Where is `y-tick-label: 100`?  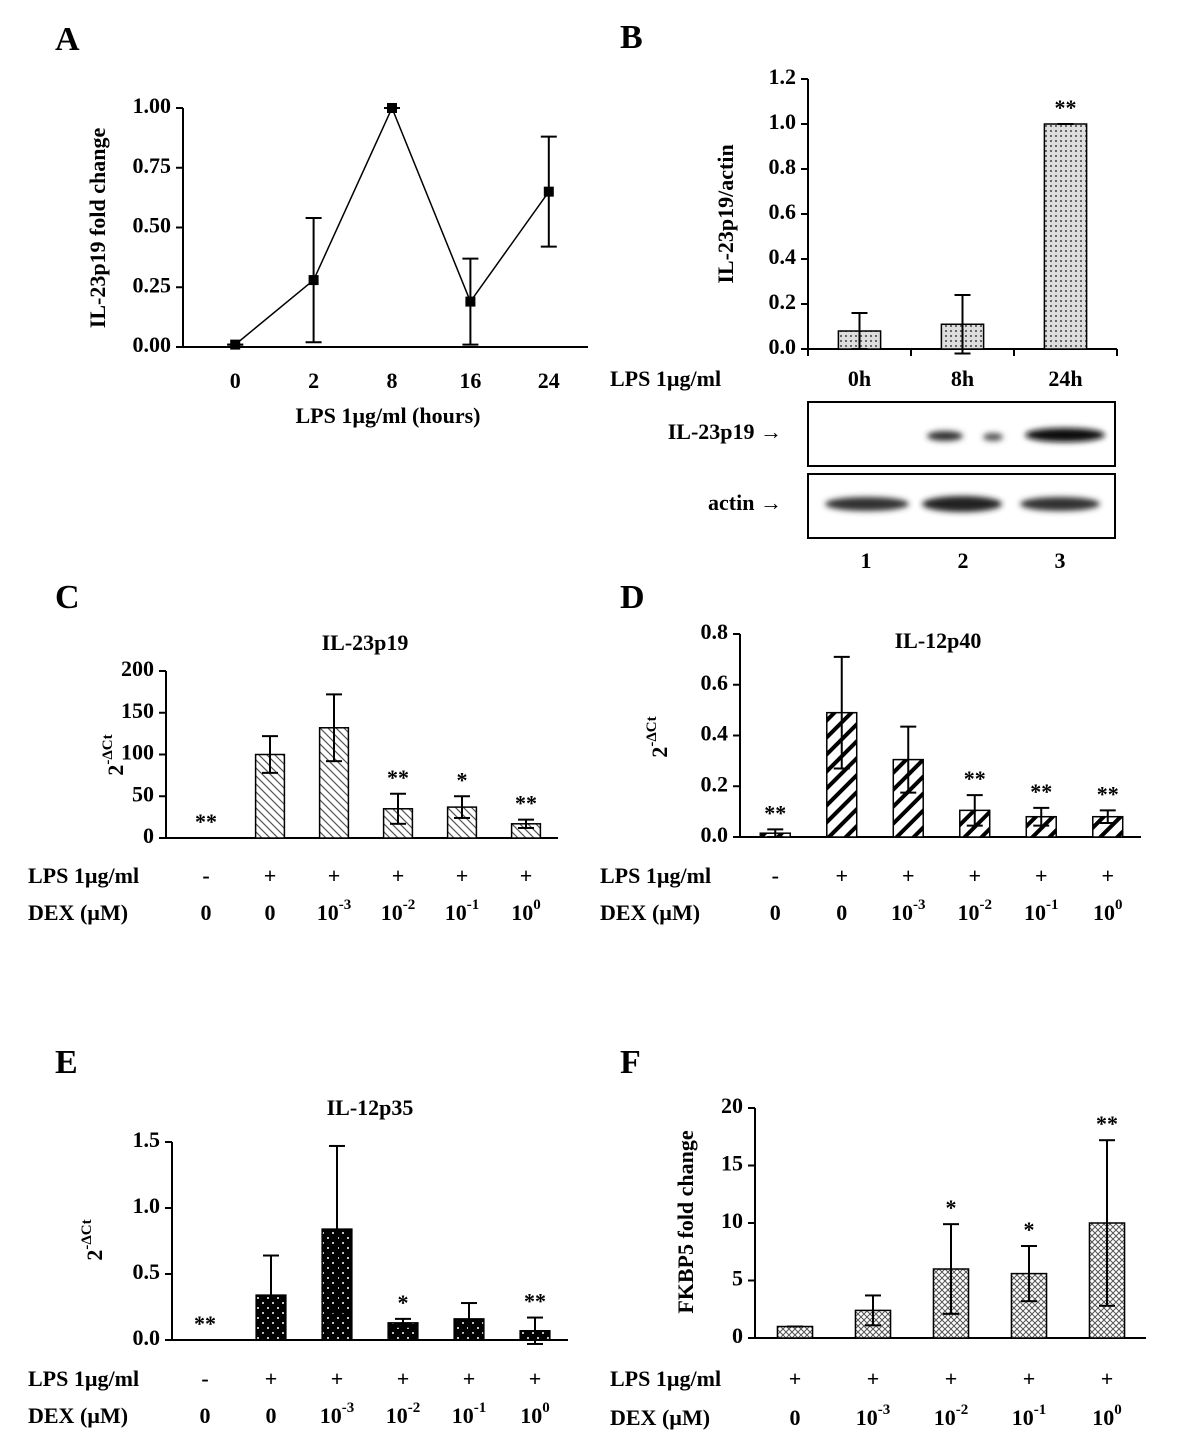
y-tick-label: 100 is located at coordinates (137, 752).